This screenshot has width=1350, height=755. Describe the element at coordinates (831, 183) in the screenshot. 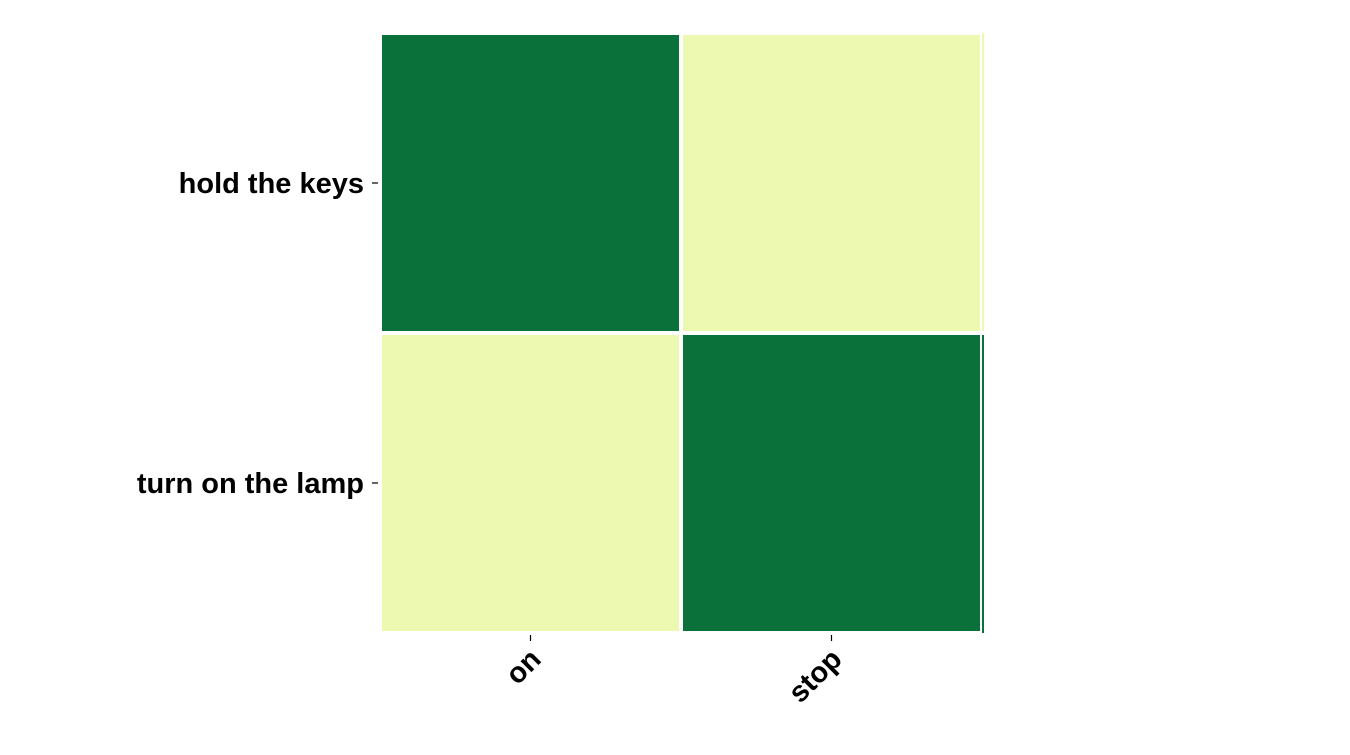

I see `heatmap-cell-hold-the-keys-stop` at that location.